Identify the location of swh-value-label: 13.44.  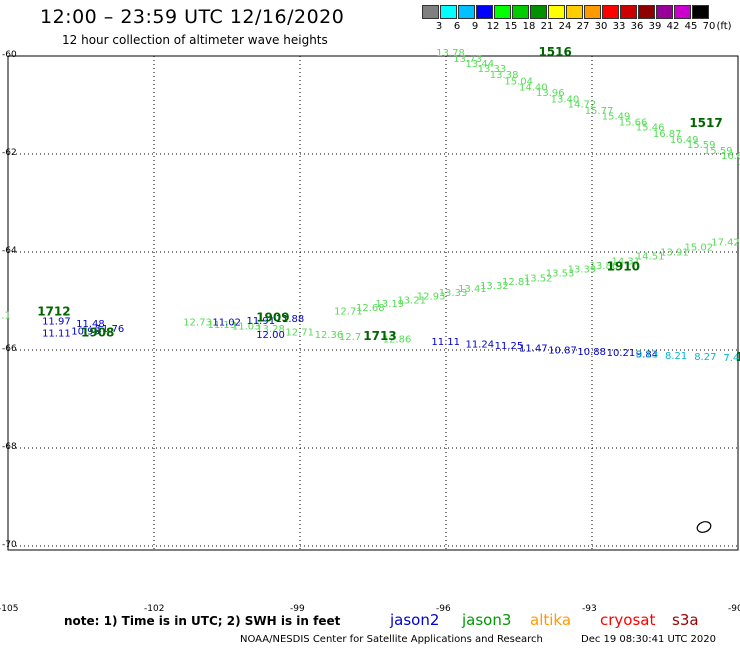
(479, 64).